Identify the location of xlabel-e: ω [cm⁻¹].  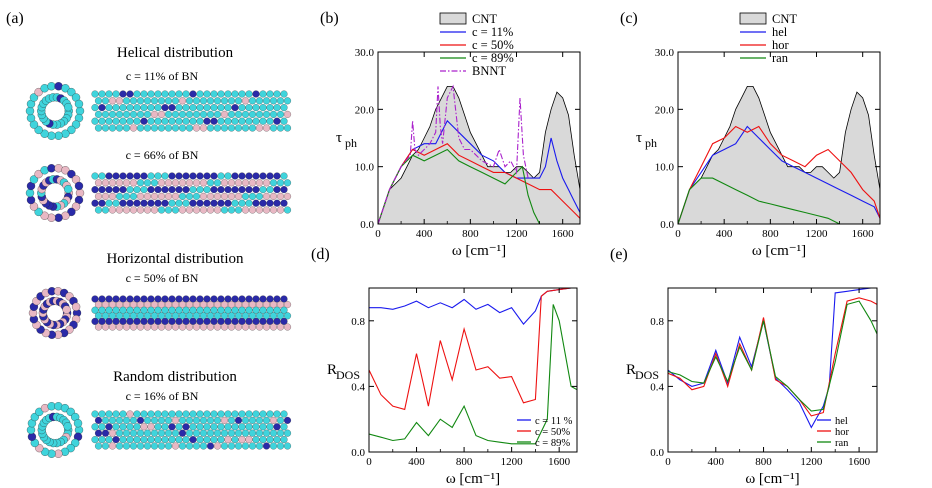
(772, 479).